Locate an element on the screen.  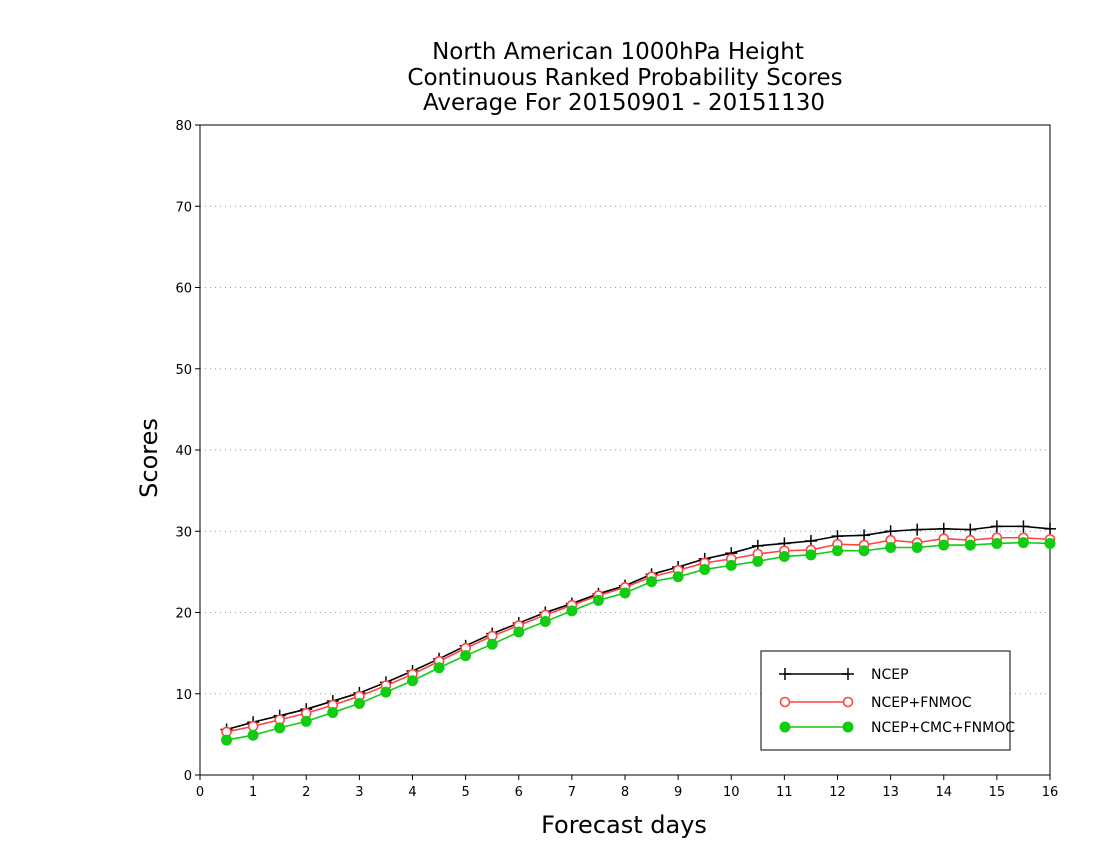
legend-label: NCEP is located at coordinates (890, 675).